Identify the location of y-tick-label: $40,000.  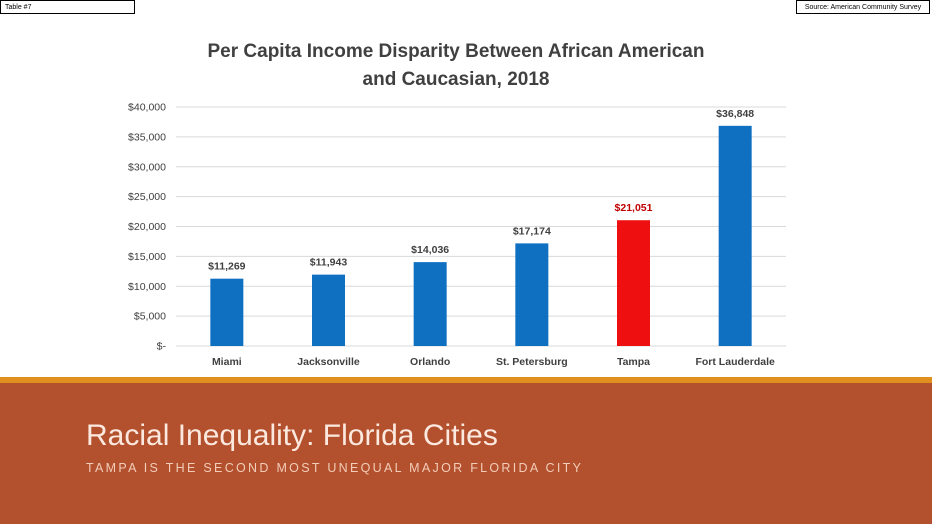
(147, 108).